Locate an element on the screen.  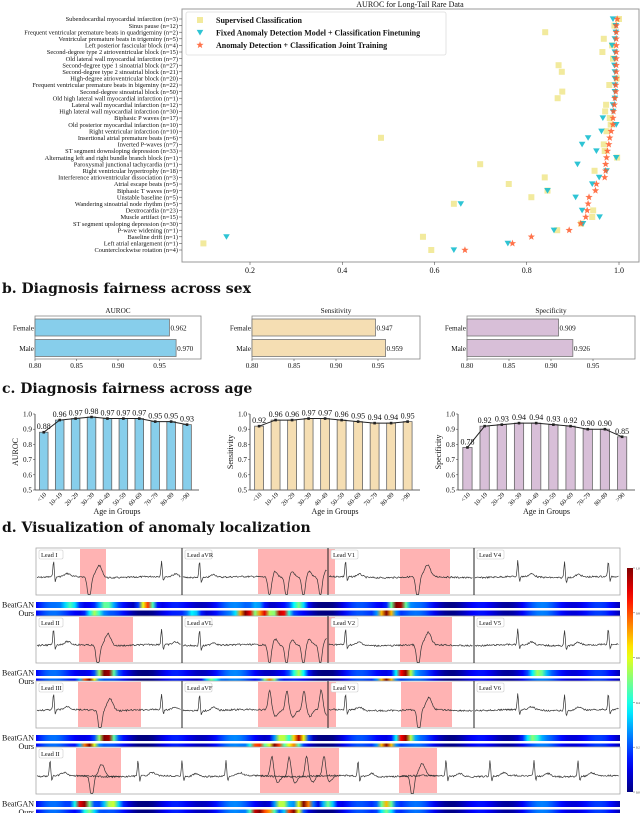
x-tick-label: 60–69 is located at coordinates (354, 499).